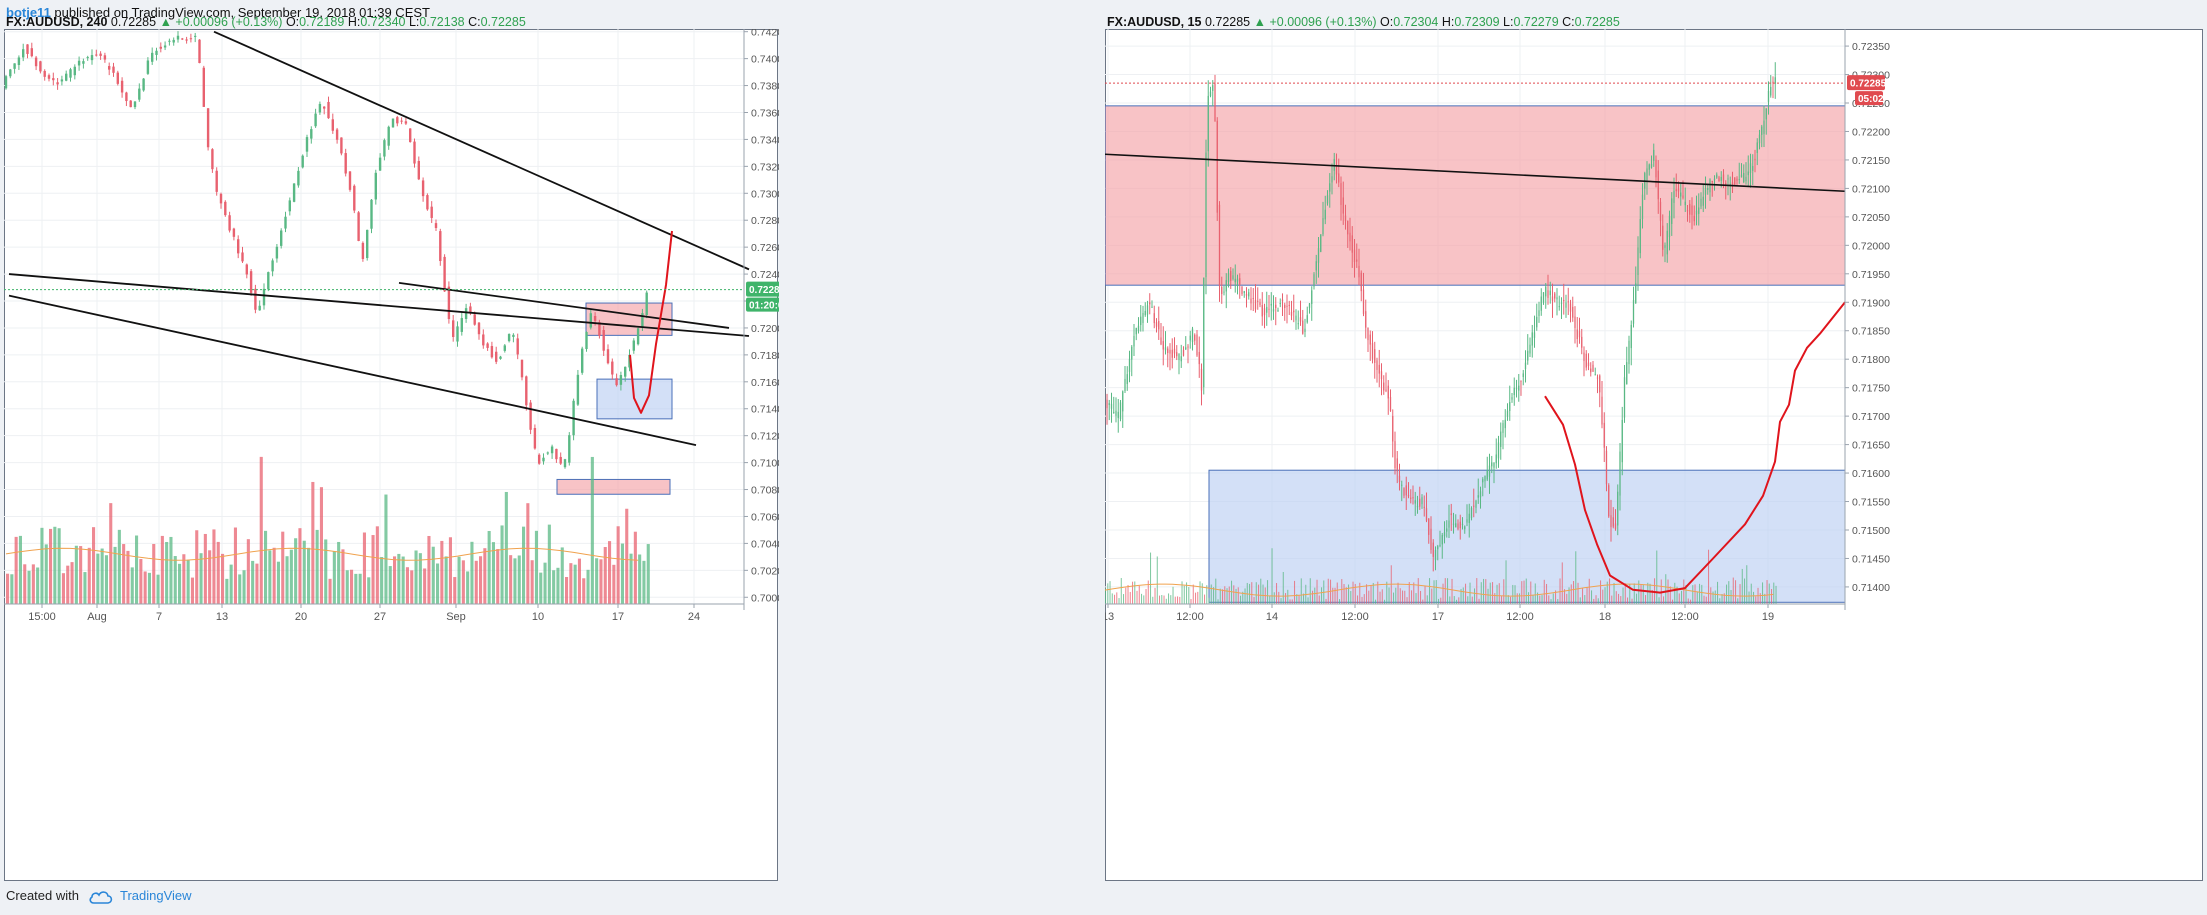 The width and height of the screenshot is (2207, 915). Describe the element at coordinates (1868, 84) in the screenshot. I see `price-tag: 0.72285` at that location.